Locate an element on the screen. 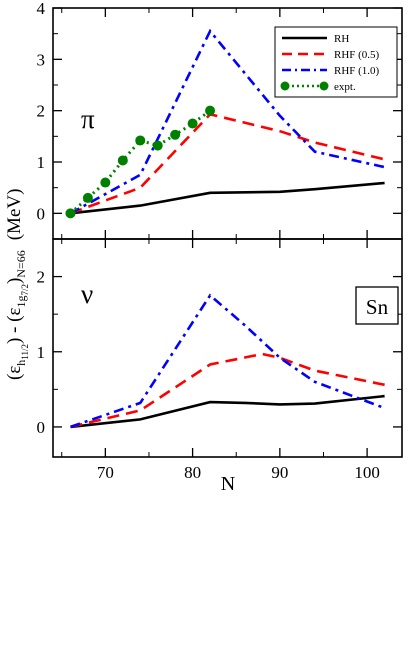 This screenshot has height=652, width=409. x-tick-label: 100 is located at coordinates (367, 472).